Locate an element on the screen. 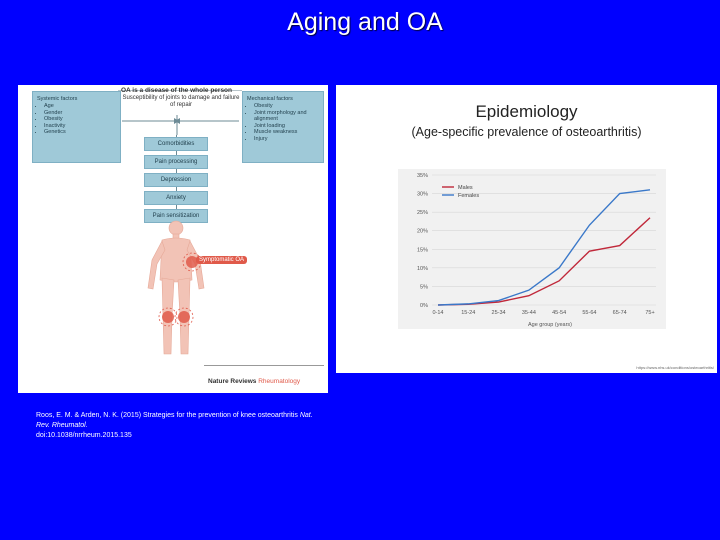  epi-title: Epidemiology is located at coordinates (526, 111).